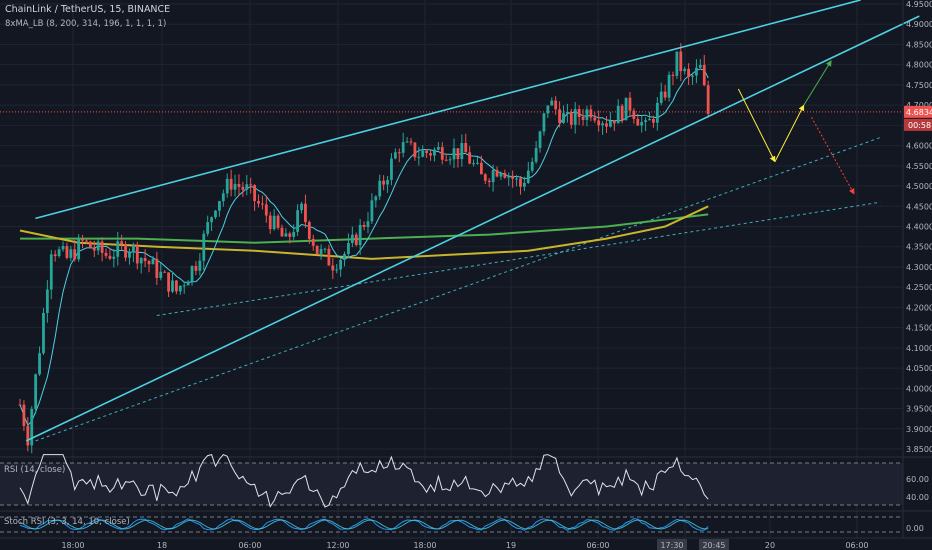 Image resolution: width=932 pixels, height=550 pixels. I want to click on time-tick-label: 19, so click(511, 545).